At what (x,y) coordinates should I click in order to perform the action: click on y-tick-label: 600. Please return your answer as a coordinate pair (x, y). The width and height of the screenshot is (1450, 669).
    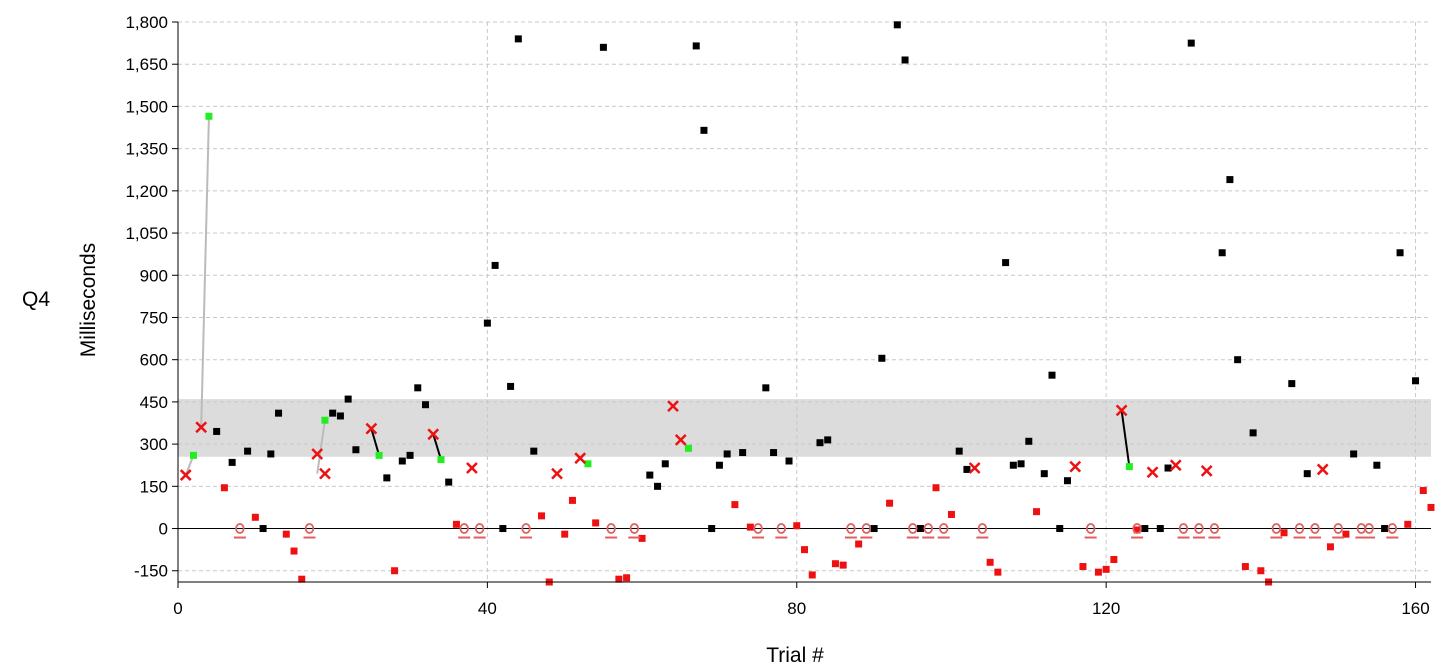
    Looking at the image, I should click on (154, 360).